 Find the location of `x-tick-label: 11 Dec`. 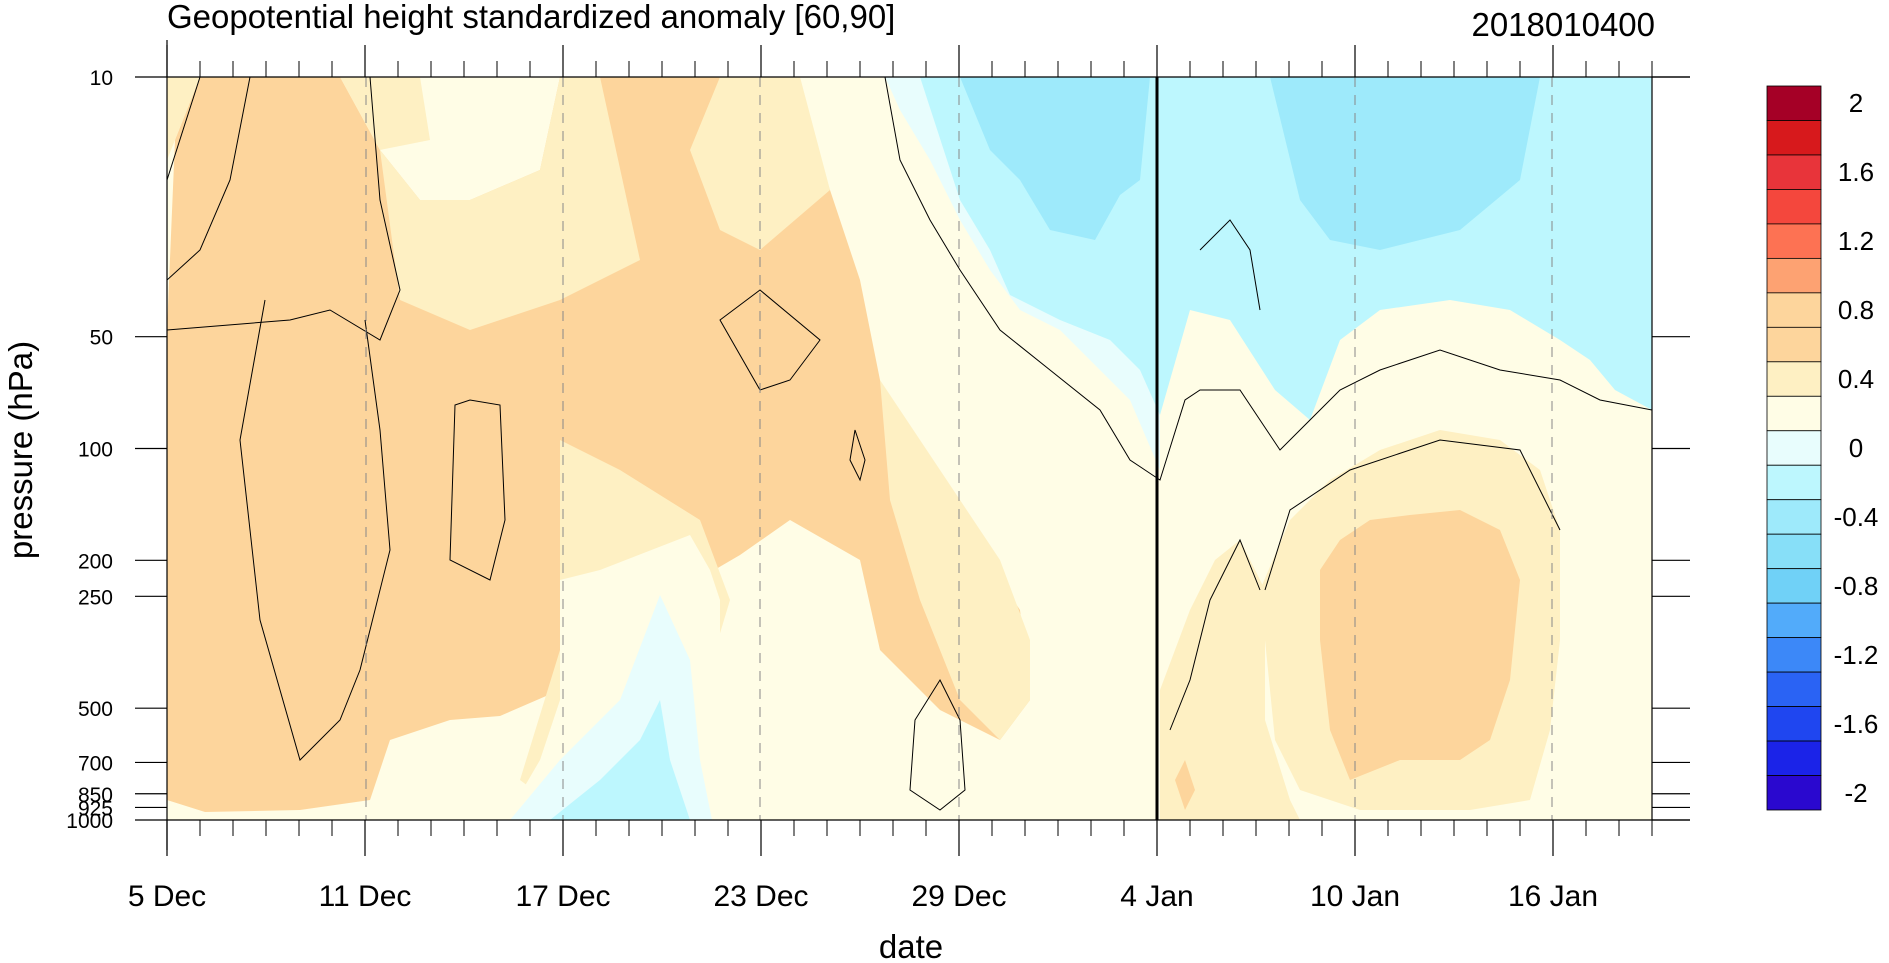

x-tick-label: 11 Dec is located at coordinates (365, 896).